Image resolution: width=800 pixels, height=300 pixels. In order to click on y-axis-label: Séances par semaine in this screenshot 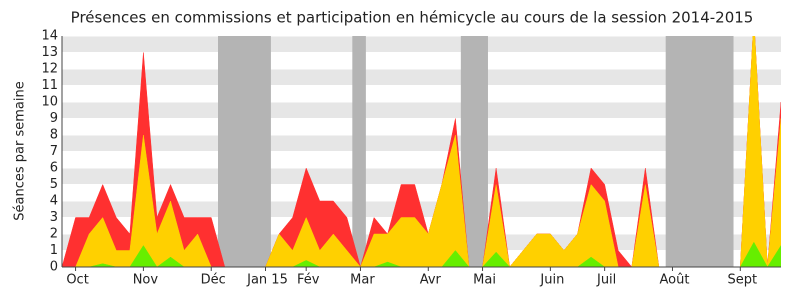, I will do `click(20, 150)`.